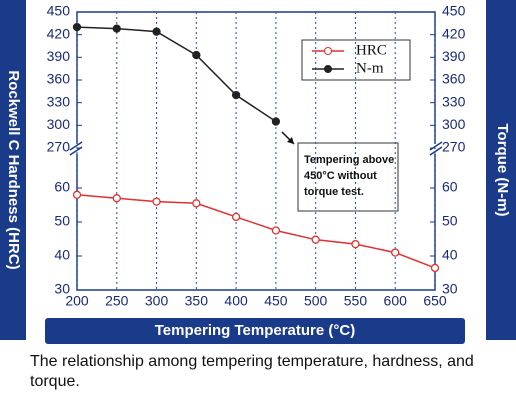 This screenshot has height=400, width=516. Describe the element at coordinates (370, 68) in the screenshot. I see `legend-label: N-m` at that location.